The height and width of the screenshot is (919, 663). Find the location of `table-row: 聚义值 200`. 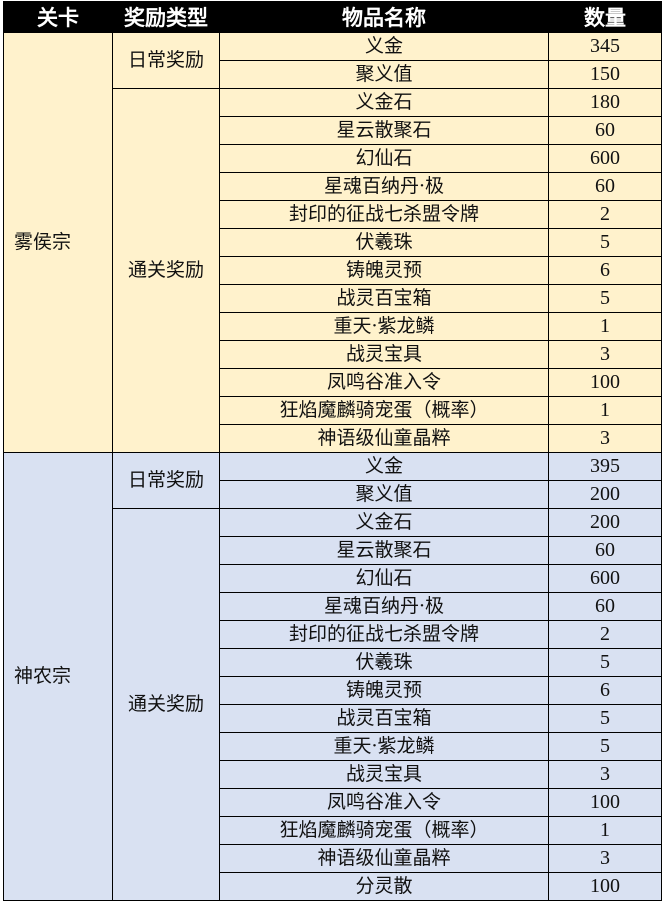

table-row: 聚义值 200 is located at coordinates (333, 494).